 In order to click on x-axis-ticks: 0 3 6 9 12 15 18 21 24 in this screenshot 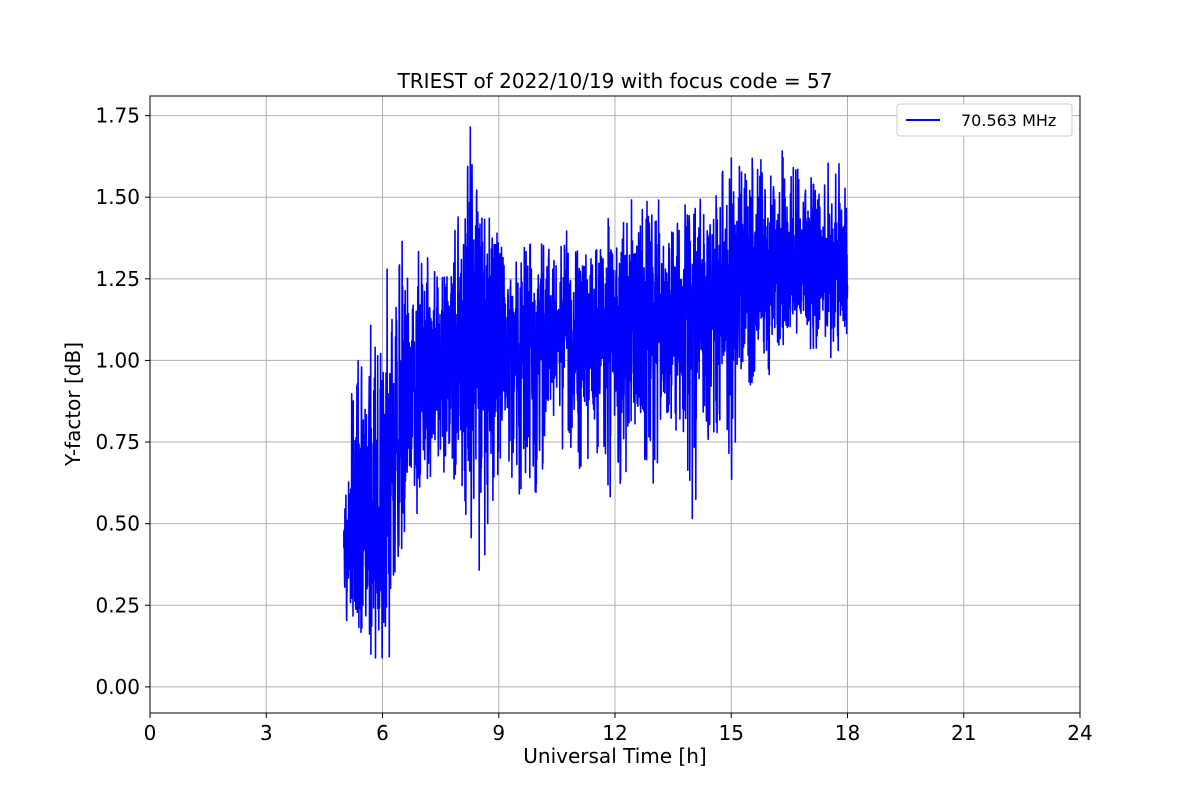, I will do `click(618, 729)`.